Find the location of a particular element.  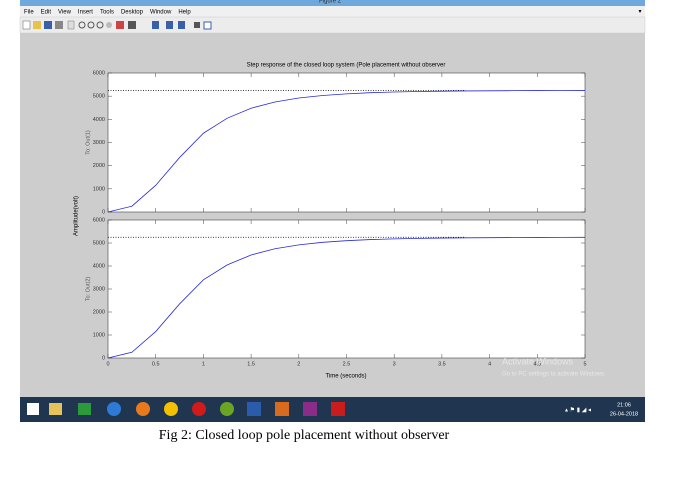

menu-item: Desktop is located at coordinates (132, 13).